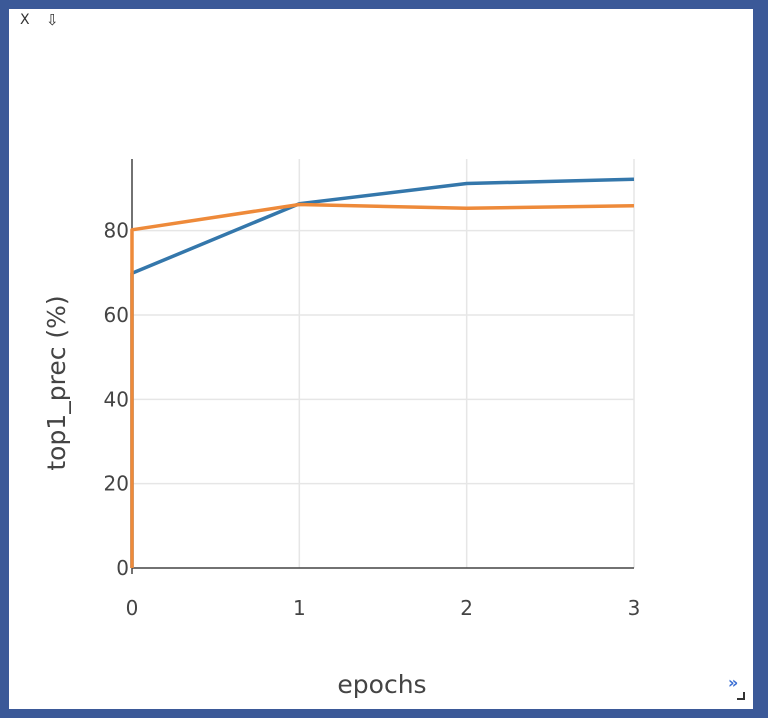  What do you see at coordinates (122, 568) in the screenshot?
I see `y-tick-label: 0` at bounding box center [122, 568].